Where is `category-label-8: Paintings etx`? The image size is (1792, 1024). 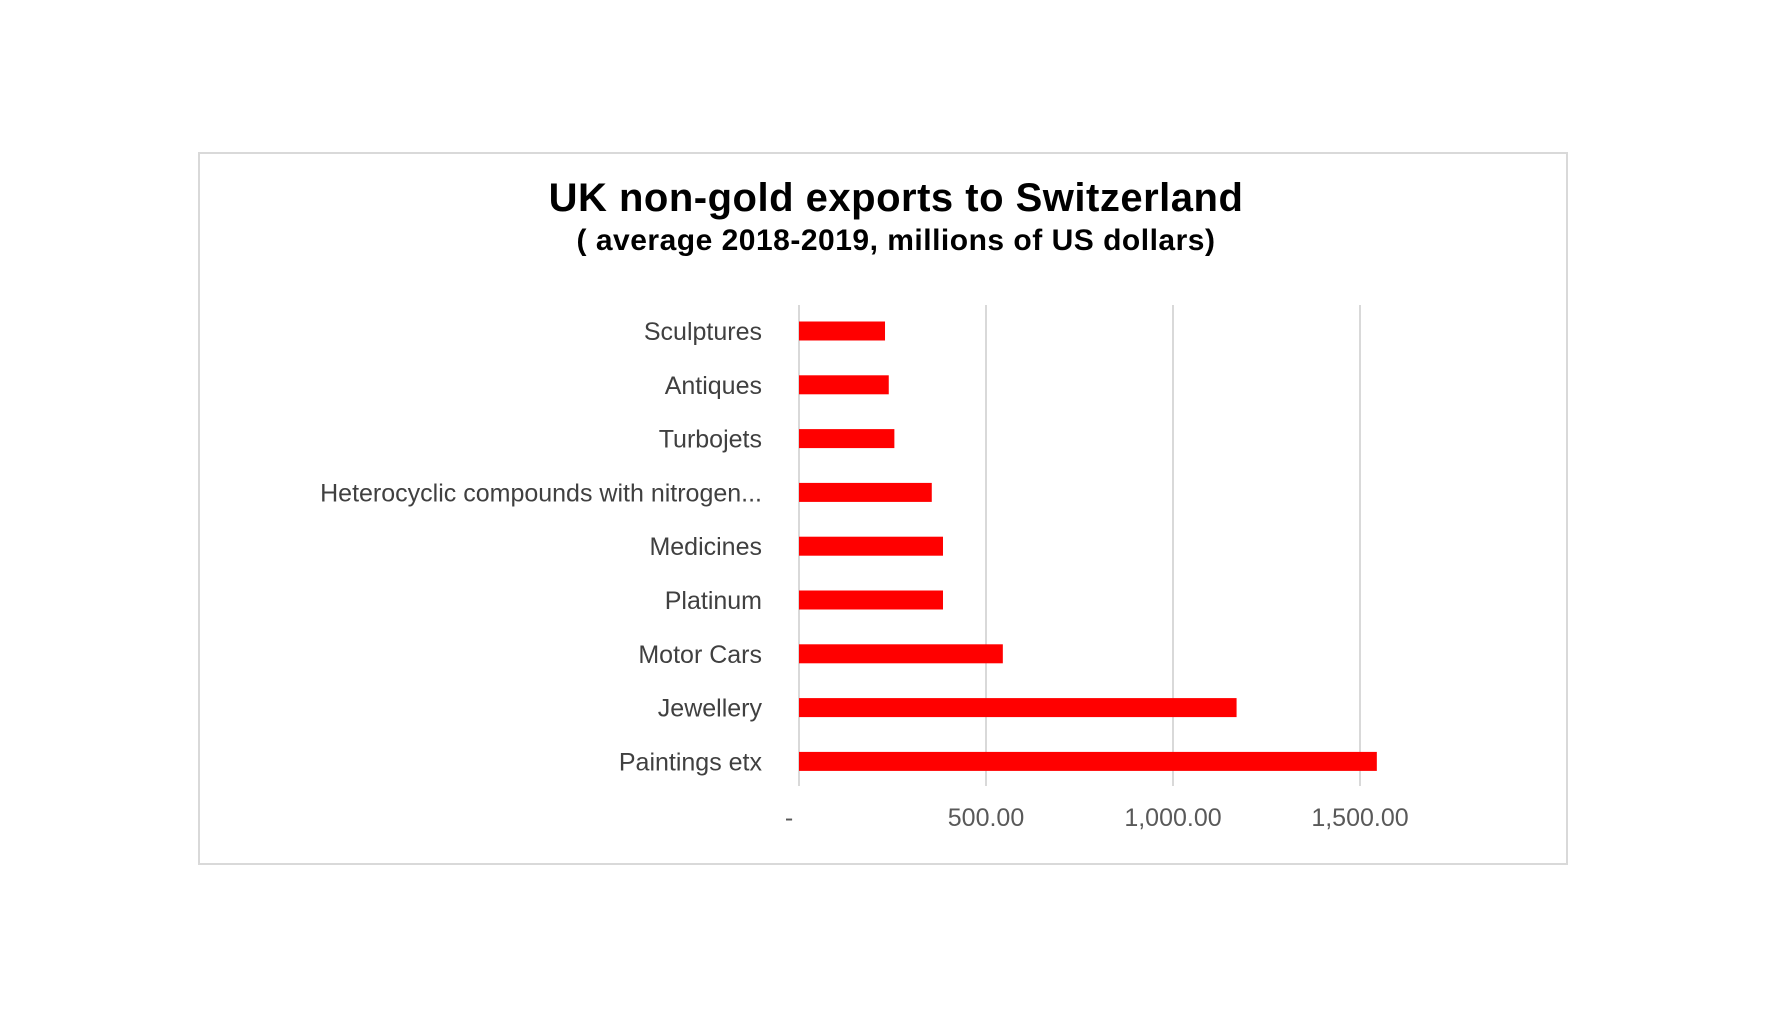 category-label-8: Paintings etx is located at coordinates (691, 762).